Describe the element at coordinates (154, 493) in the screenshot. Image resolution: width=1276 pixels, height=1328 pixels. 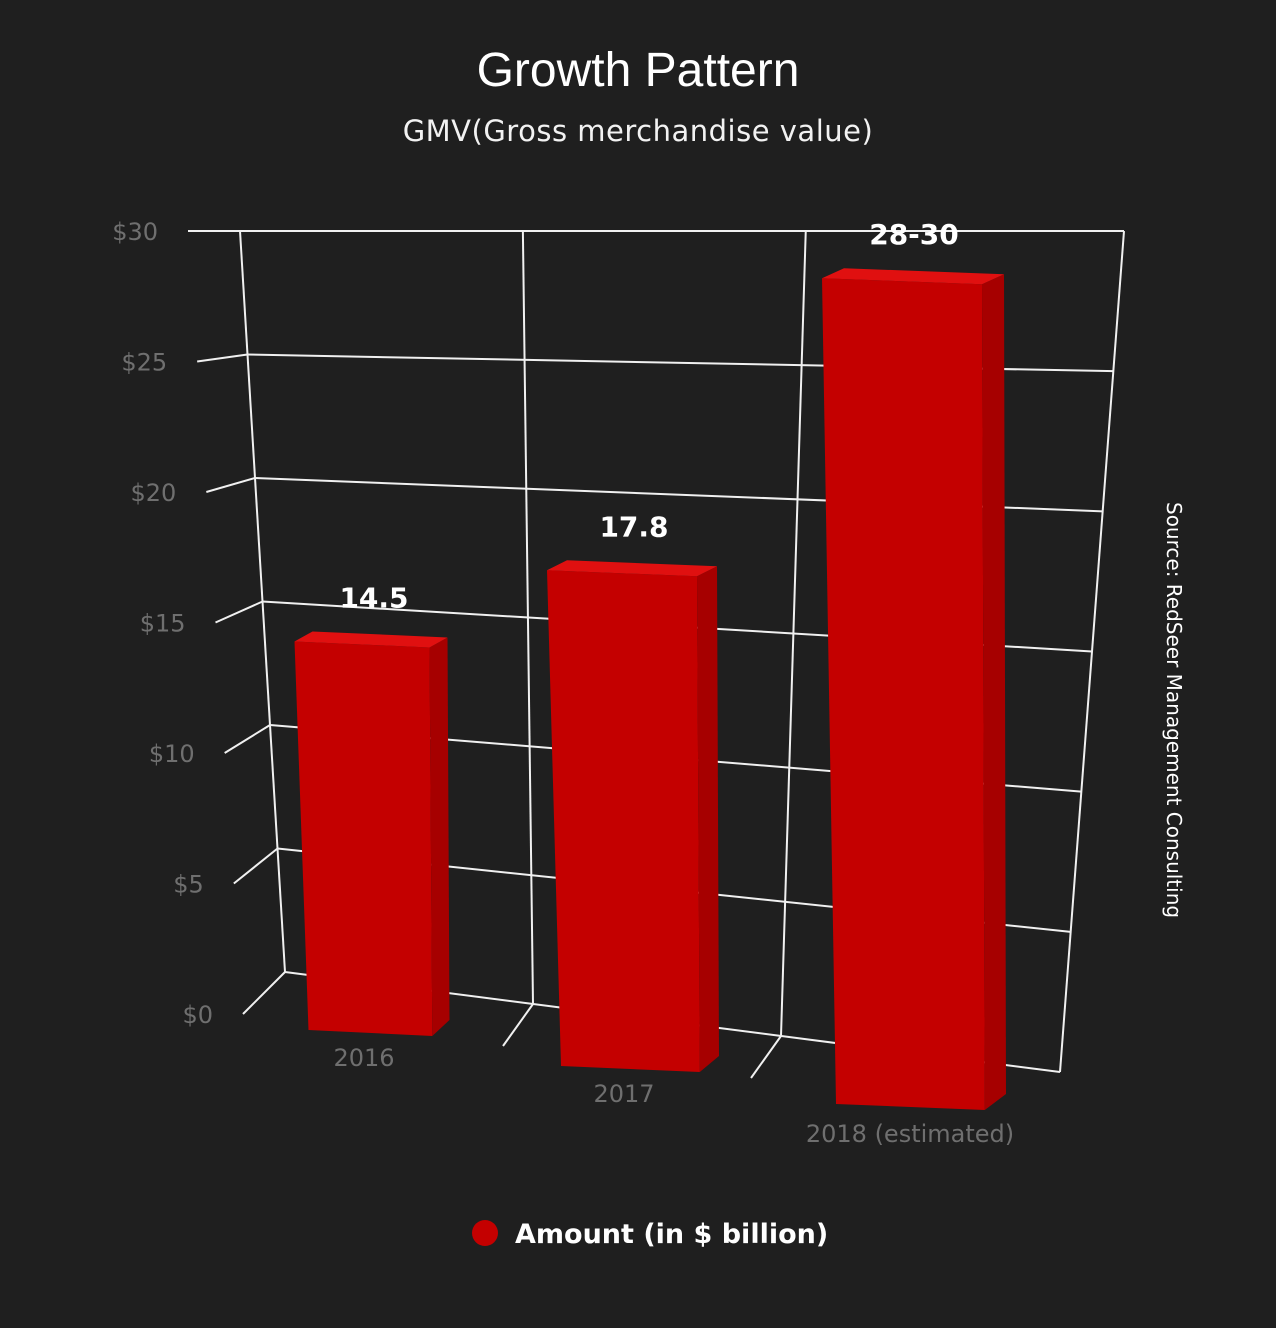
I see `y-tick-label: $20` at that location.